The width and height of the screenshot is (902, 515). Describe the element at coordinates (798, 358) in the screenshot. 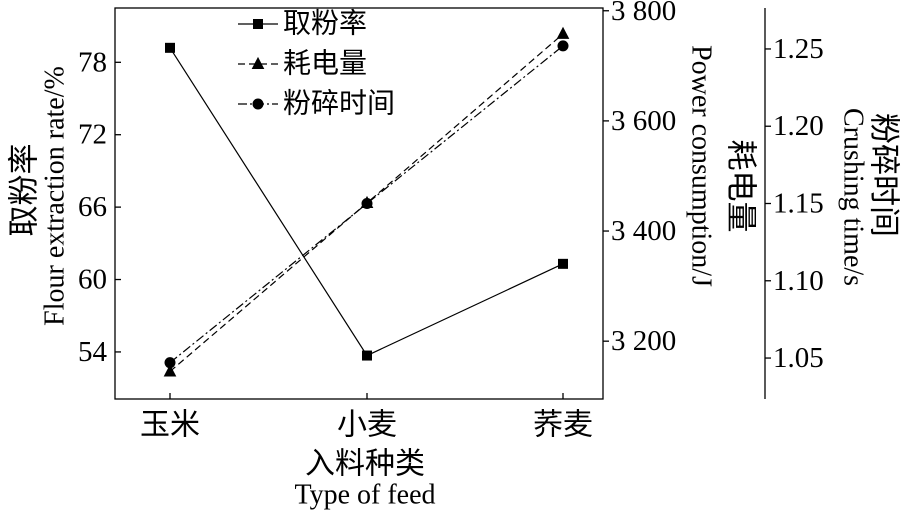

I see `right-axis-tick-label: 1.05` at that location.